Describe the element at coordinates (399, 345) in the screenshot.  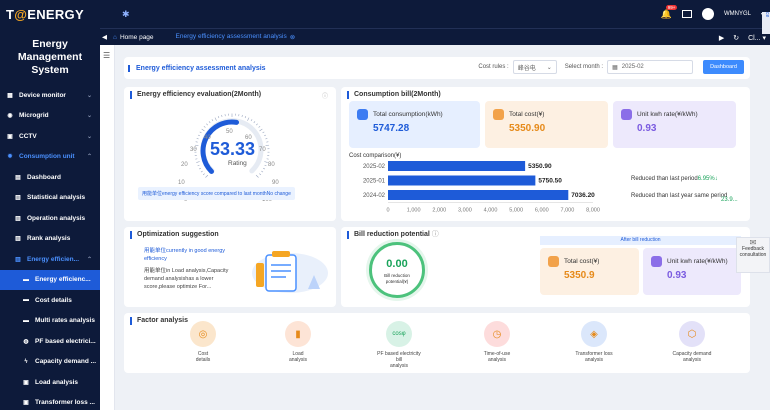
I see `factor-pf-bill-analysis: cosφ PF based electricity bill analysis` at that location.